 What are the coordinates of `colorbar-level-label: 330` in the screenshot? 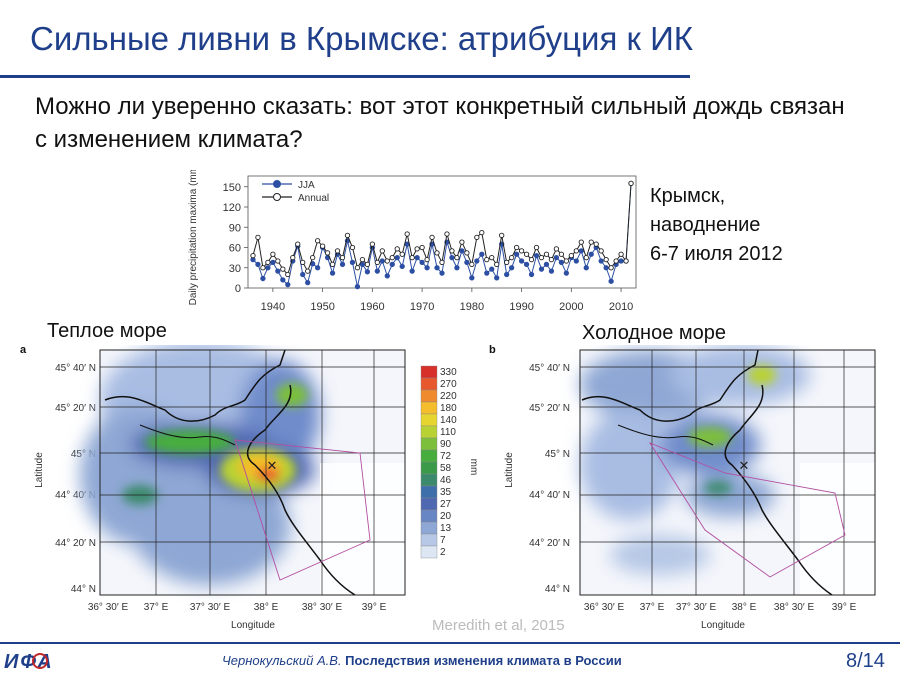 It's located at (448, 372).